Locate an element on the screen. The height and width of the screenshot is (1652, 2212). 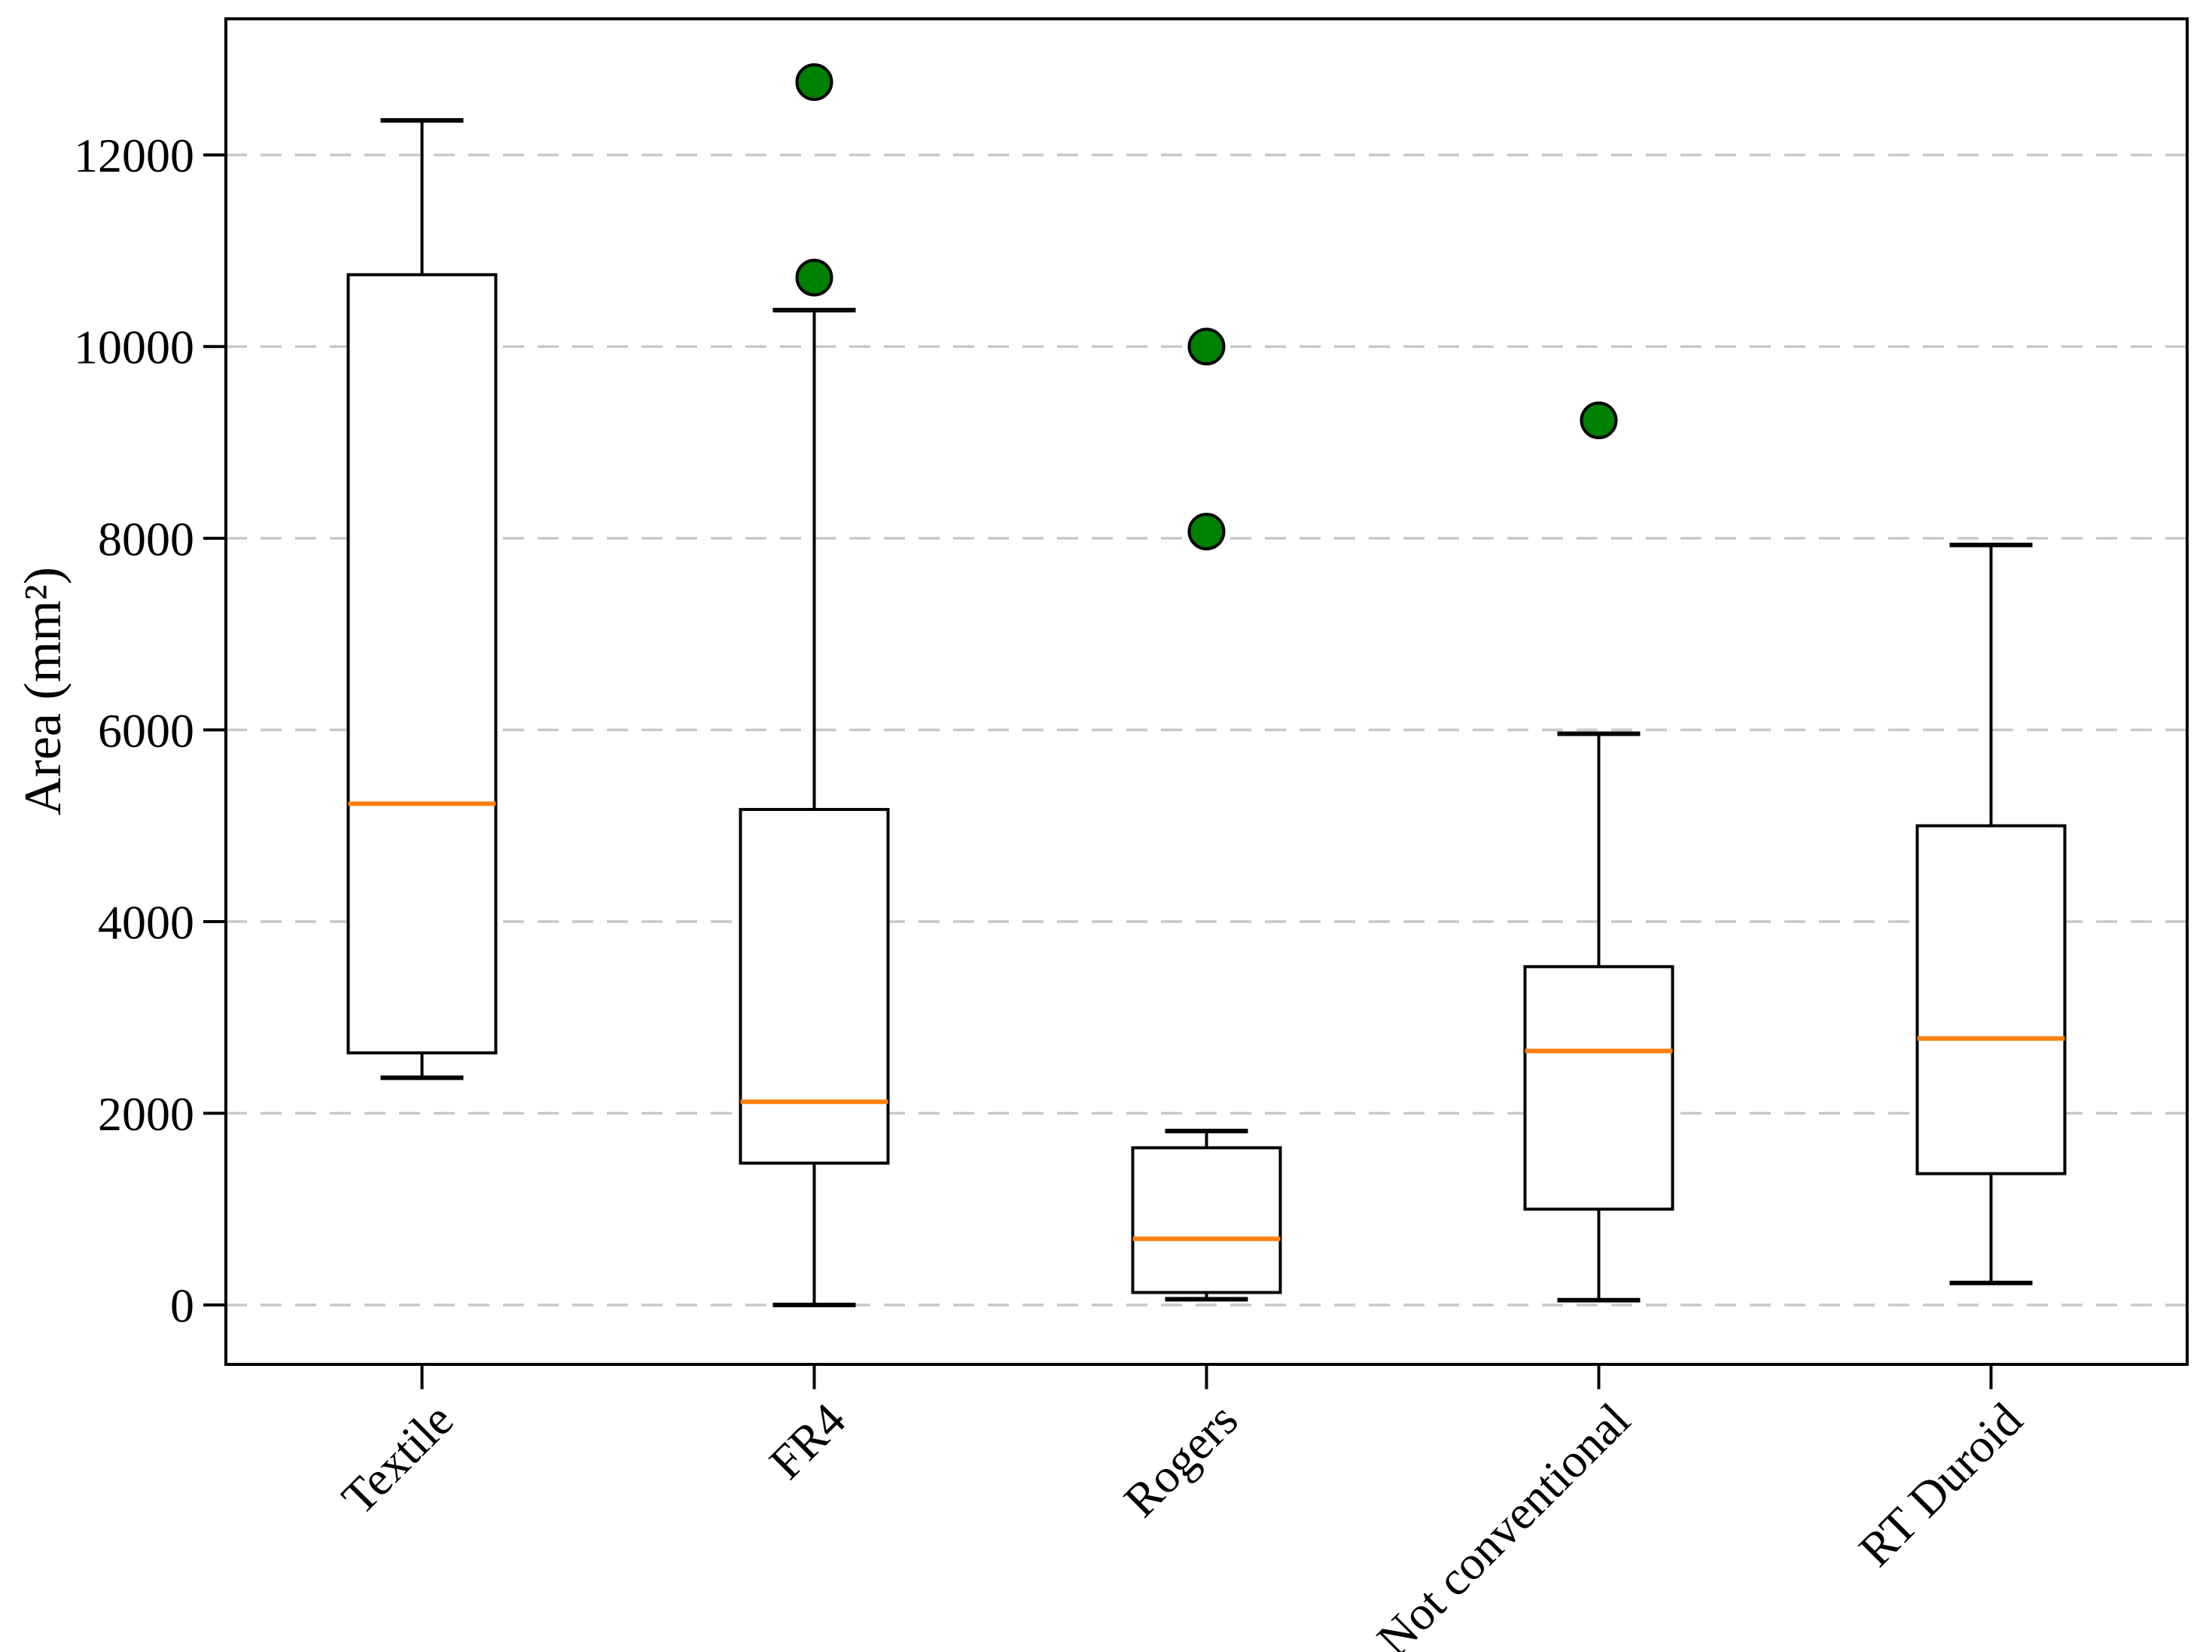
y-tick-label: 12000 is located at coordinates (134, 156).